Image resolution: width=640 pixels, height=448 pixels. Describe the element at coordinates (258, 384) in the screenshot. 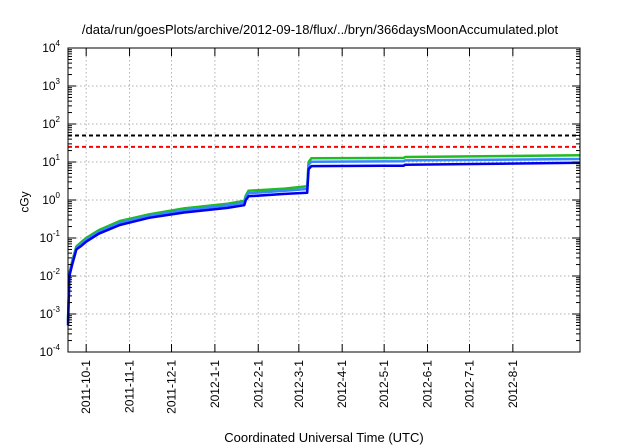

I see `x-tick-label: 2012-2-1` at that location.